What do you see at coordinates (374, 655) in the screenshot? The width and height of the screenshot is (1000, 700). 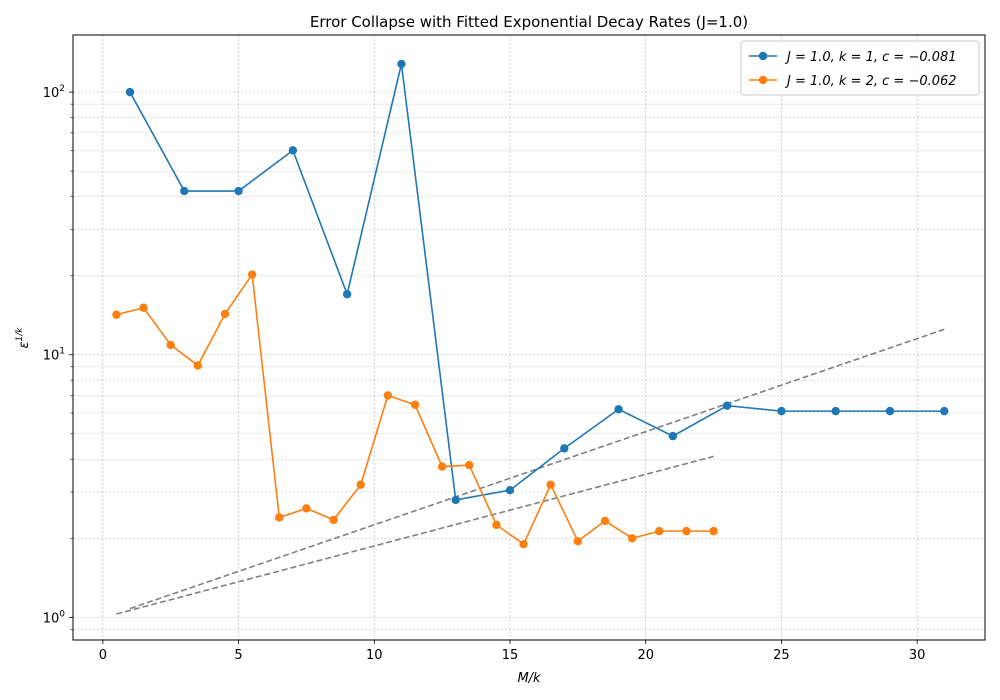 I see `x-tick-label: 10` at bounding box center [374, 655].